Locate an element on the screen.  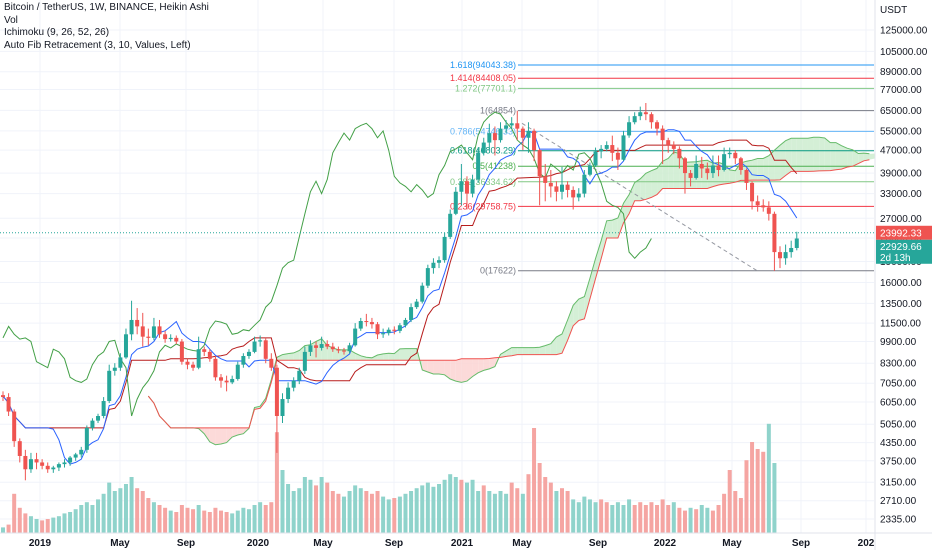
indicator-vol: Vol is located at coordinates (11, 20).